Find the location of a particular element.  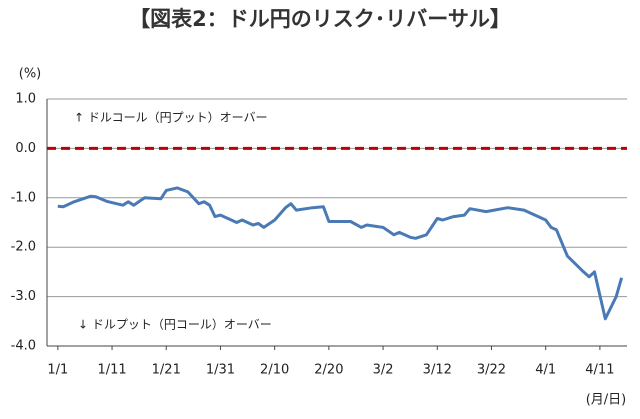

x-tick-label: 3/2 is located at coordinates (383, 370).